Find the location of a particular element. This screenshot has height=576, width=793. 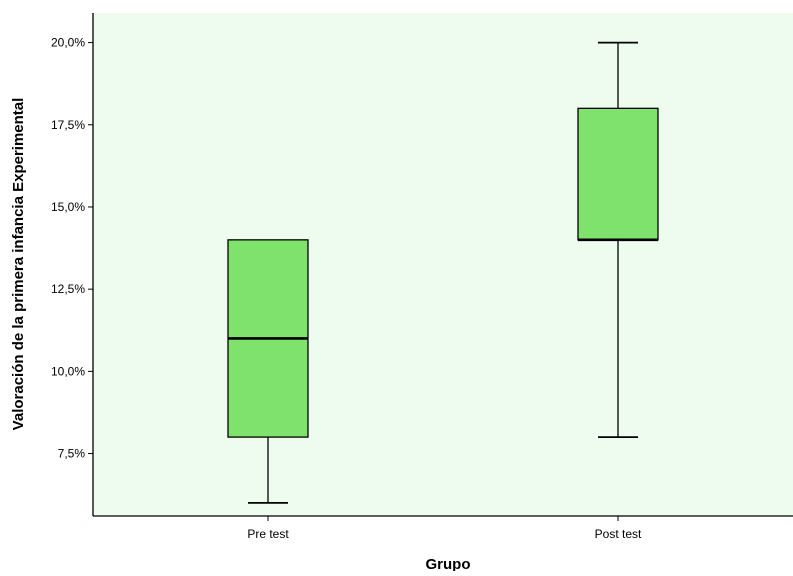

y-axis-ticks: 7,5% 10,0% 12,5% 15,0% 17,5% 20,0% is located at coordinates (72, 248).